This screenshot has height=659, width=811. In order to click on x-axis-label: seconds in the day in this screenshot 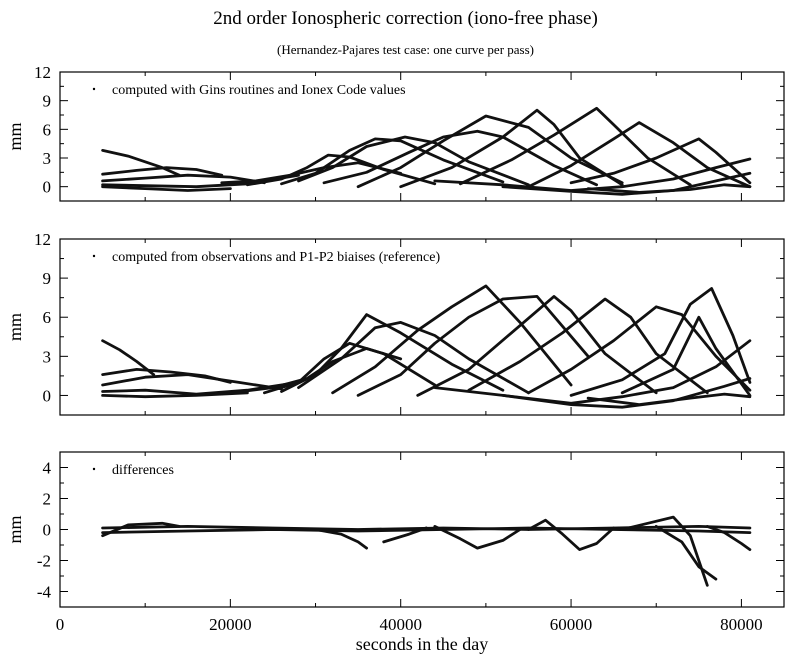, I will do `click(422, 644)`.